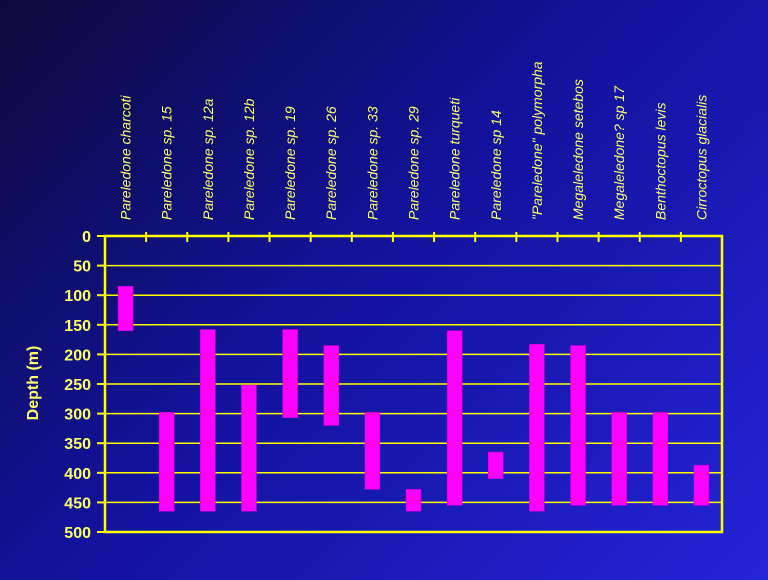 The height and width of the screenshot is (580, 768). What do you see at coordinates (77, 533) in the screenshot?
I see `y-tick-label: 500` at bounding box center [77, 533].